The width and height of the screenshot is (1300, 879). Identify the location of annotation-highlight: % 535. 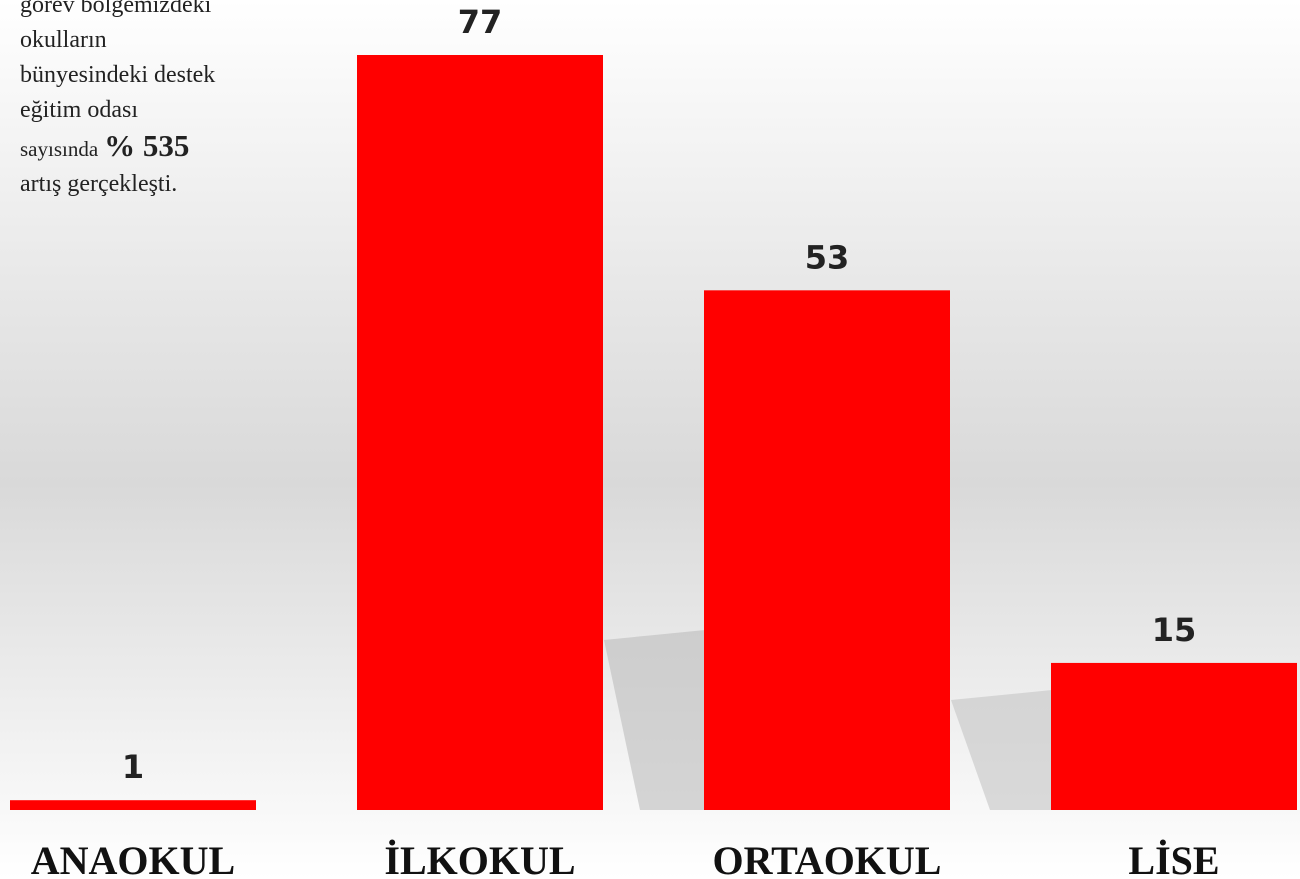
(147, 145).